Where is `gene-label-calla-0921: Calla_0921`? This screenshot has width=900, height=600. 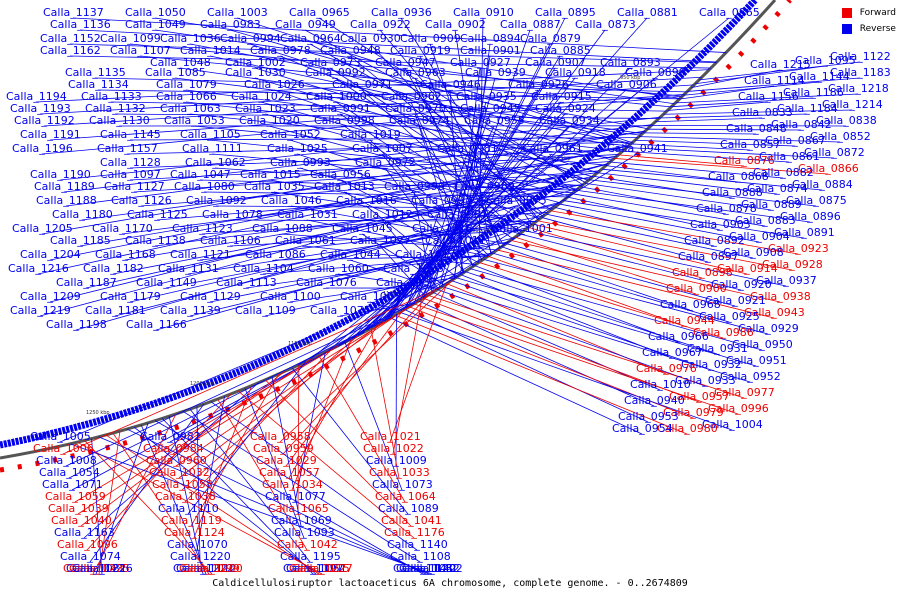
gene-label-calla-0921: Calla_0921 is located at coordinates (735, 300).